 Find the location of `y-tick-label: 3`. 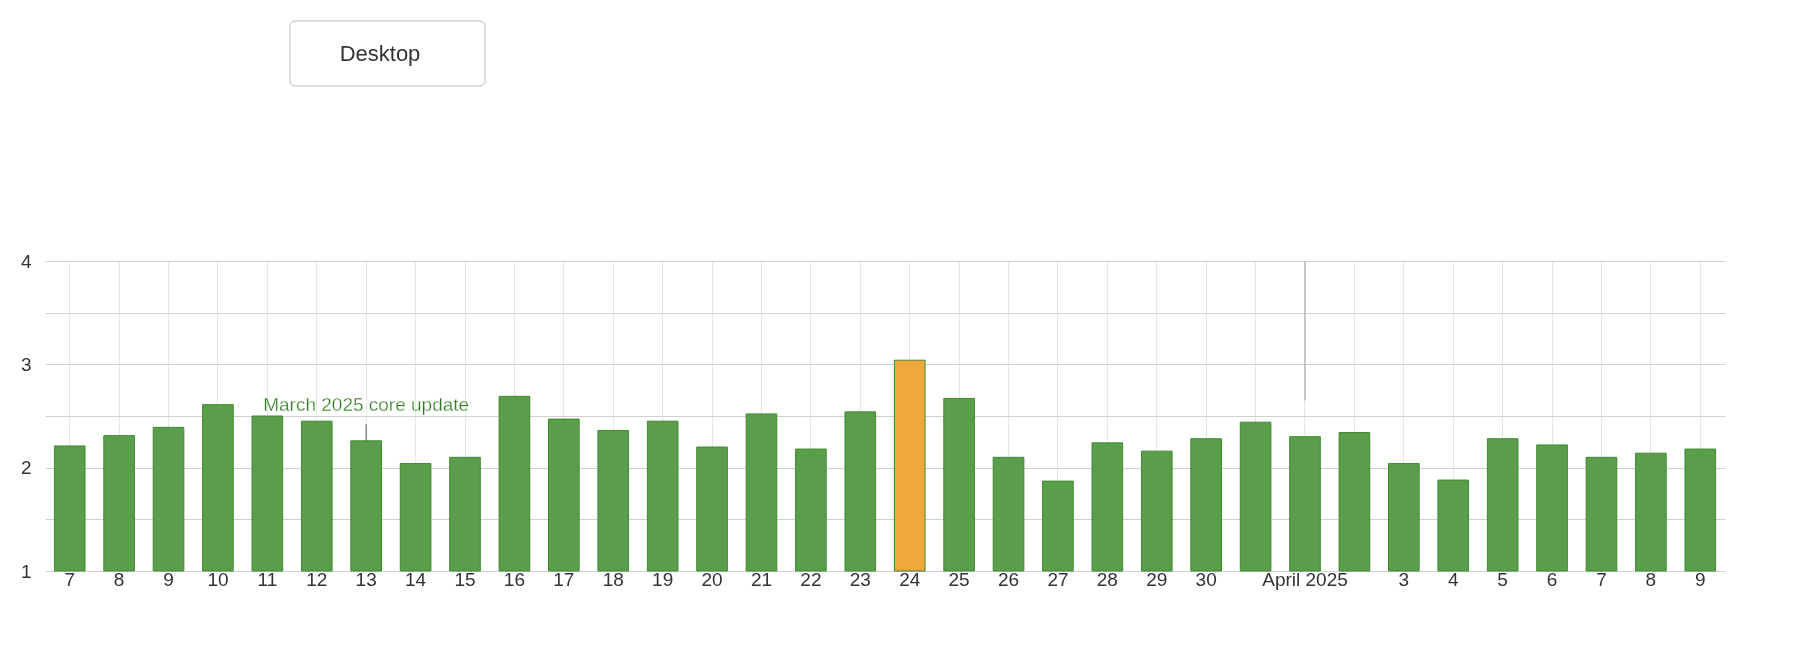

y-tick-label: 3 is located at coordinates (26, 364).